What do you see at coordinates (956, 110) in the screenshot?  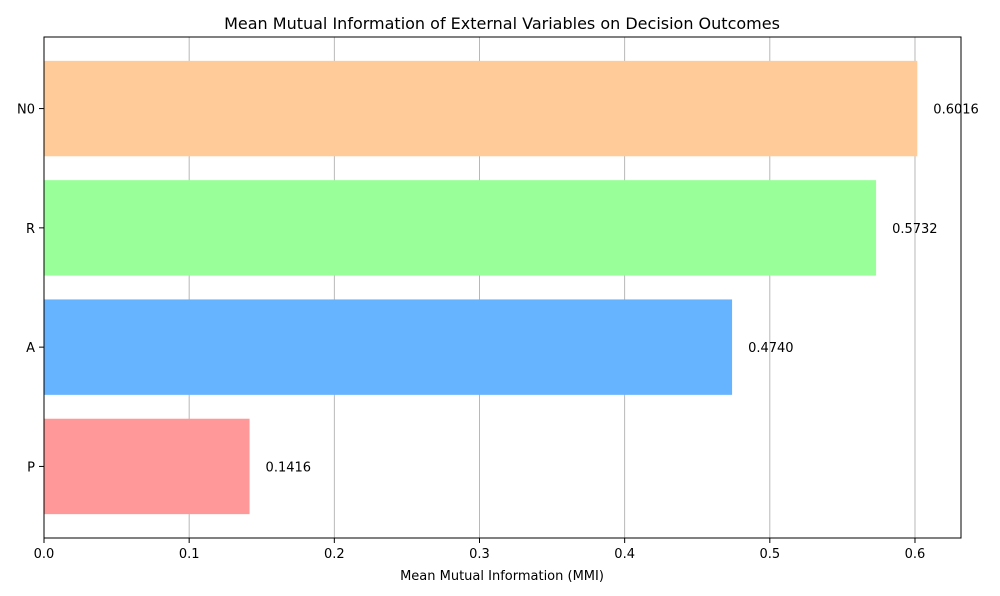 I see `value-label-n0: 0.6016` at bounding box center [956, 110].